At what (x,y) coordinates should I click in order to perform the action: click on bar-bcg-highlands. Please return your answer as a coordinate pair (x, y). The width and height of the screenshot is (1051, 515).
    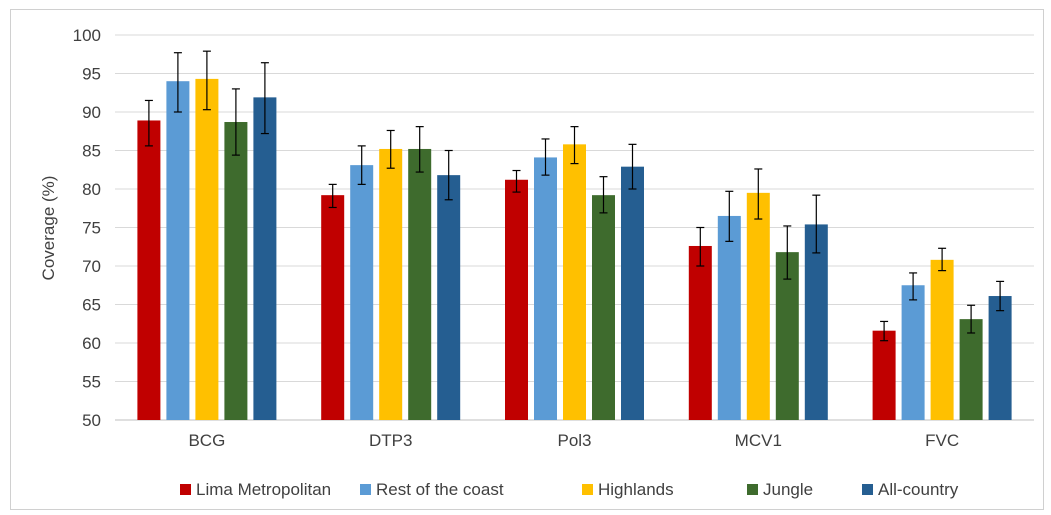
    Looking at the image, I should click on (207, 249).